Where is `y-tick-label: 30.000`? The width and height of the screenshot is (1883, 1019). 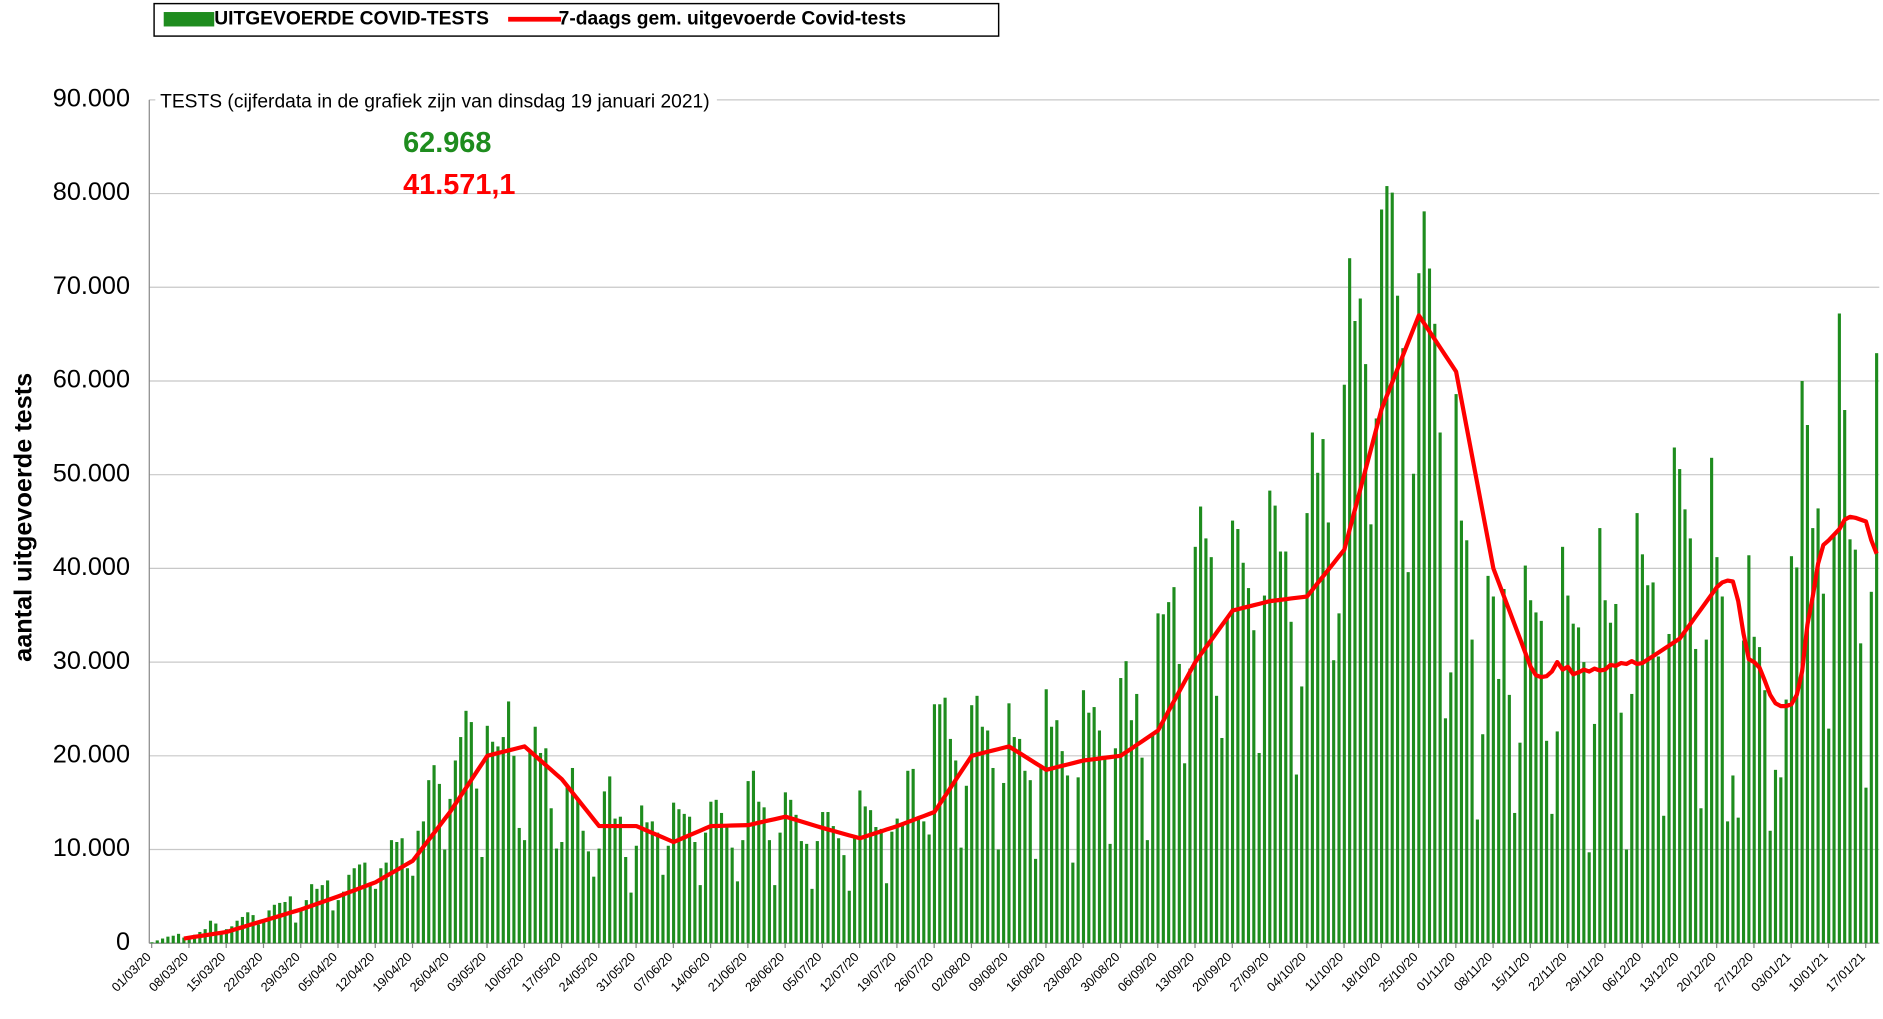 y-tick-label: 30.000 is located at coordinates (91, 661).